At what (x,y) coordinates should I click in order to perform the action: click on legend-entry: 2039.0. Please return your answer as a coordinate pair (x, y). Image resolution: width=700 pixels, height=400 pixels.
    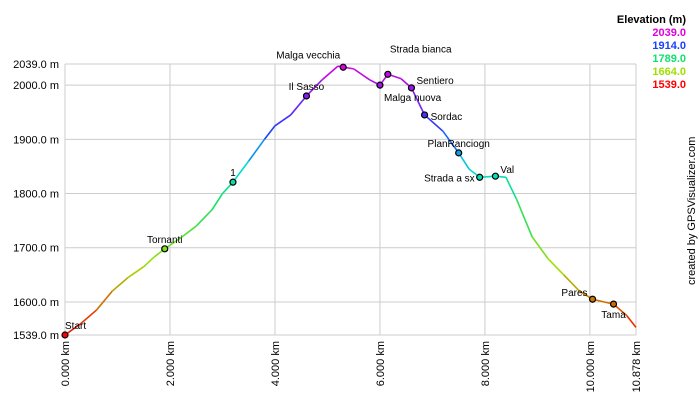
    Looking at the image, I should click on (669, 33).